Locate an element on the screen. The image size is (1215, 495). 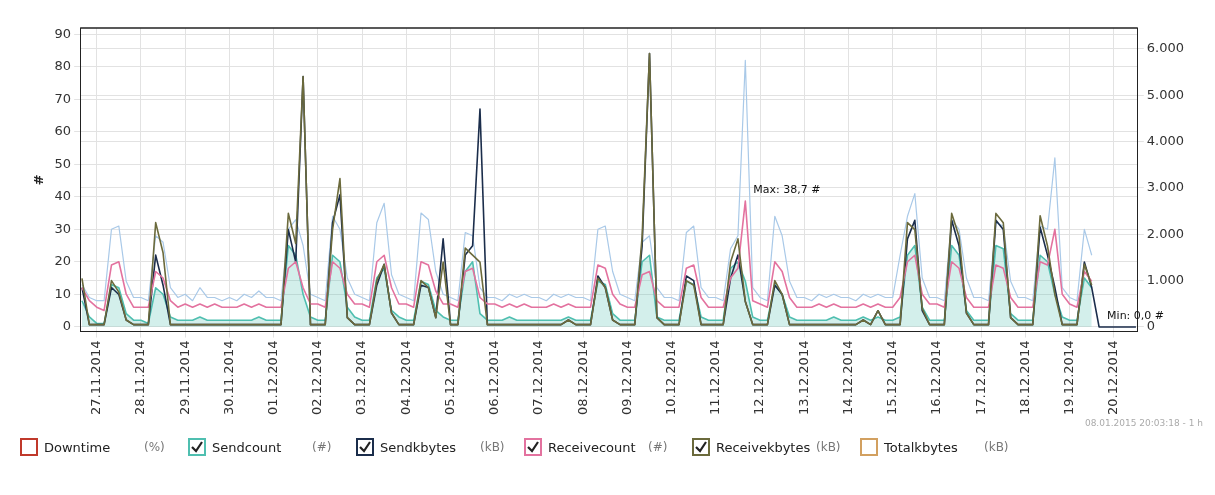
x-tick-label: 18.12.2014 is located at coordinates (1024, 377).